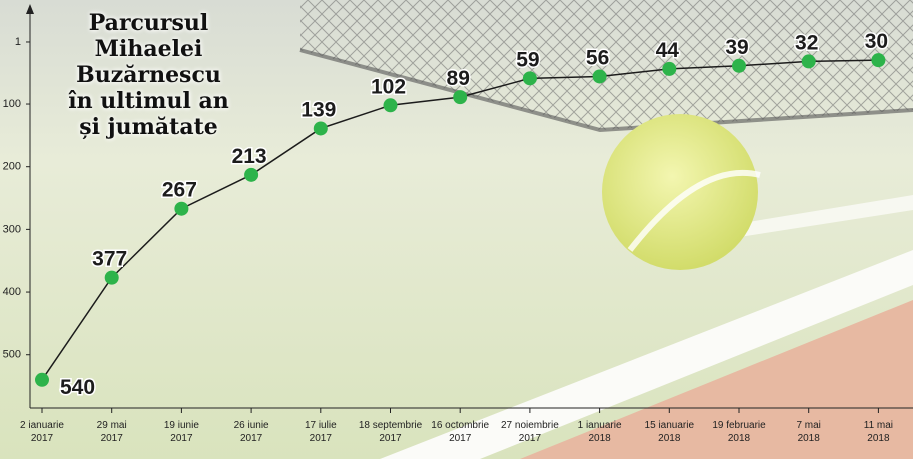 This screenshot has height=459, width=913. I want to click on x-tick-label: 7 mai 2018, so click(808, 432).